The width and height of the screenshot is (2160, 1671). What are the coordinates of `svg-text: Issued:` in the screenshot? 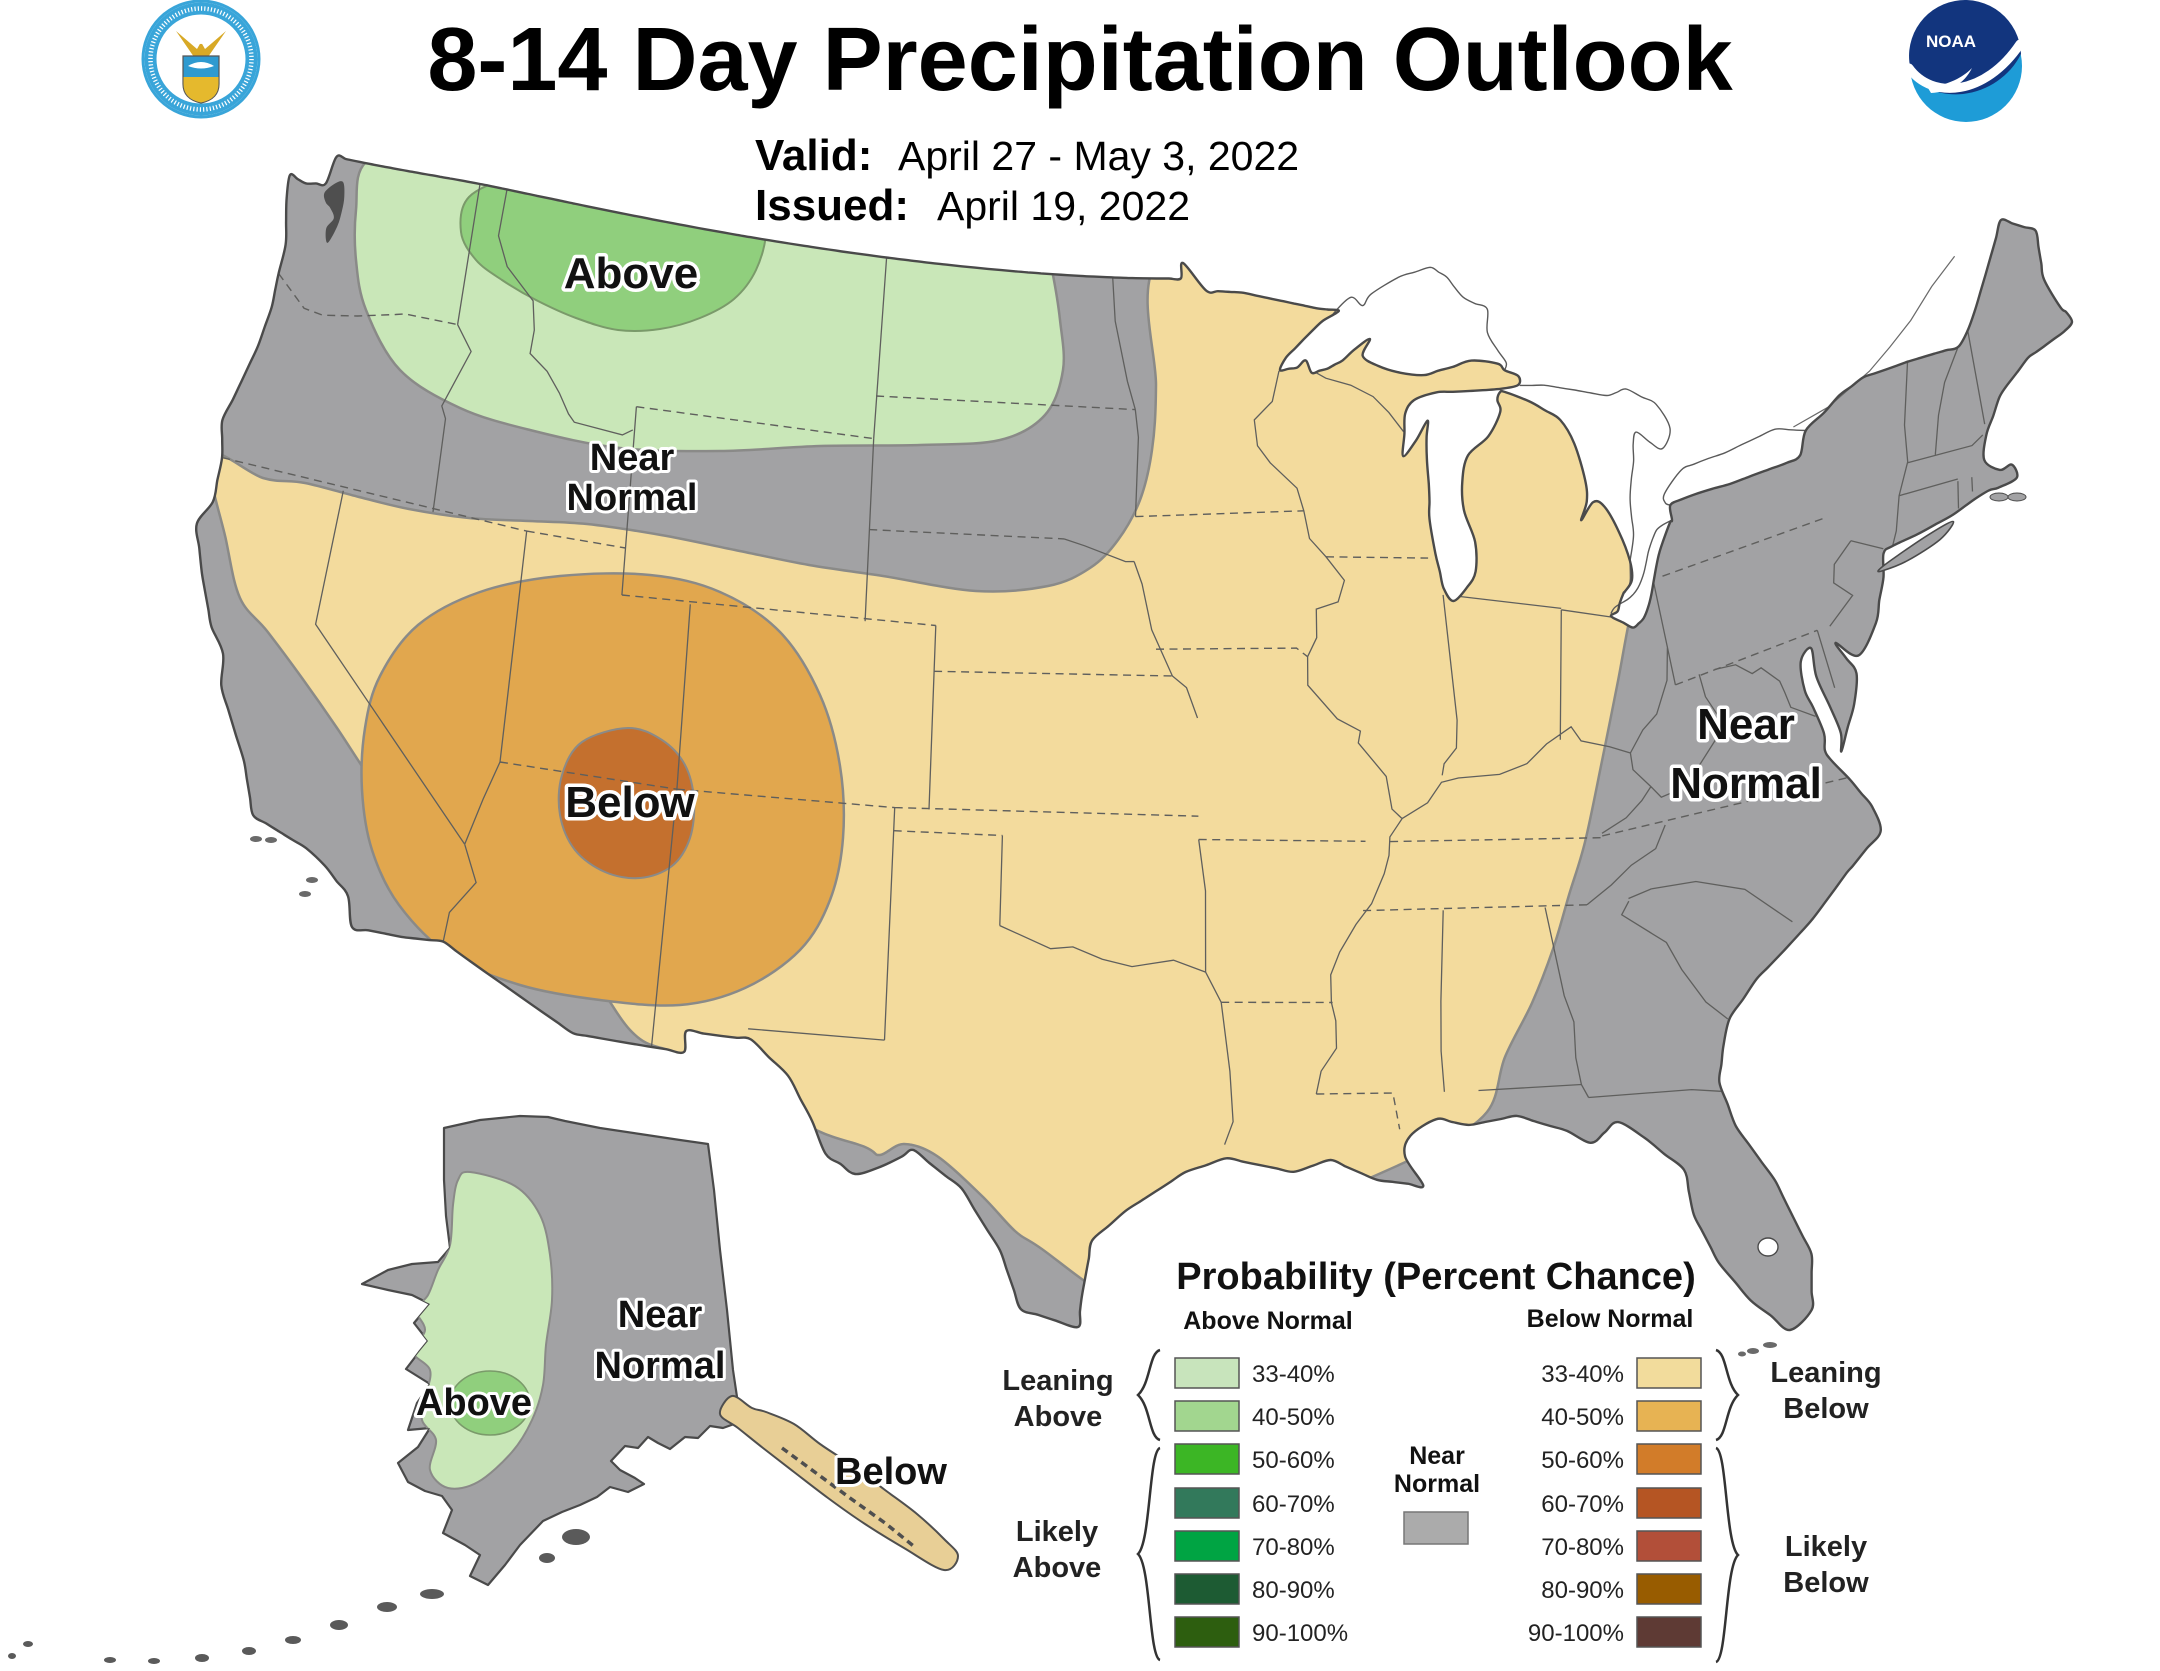 It's located at (832, 205).